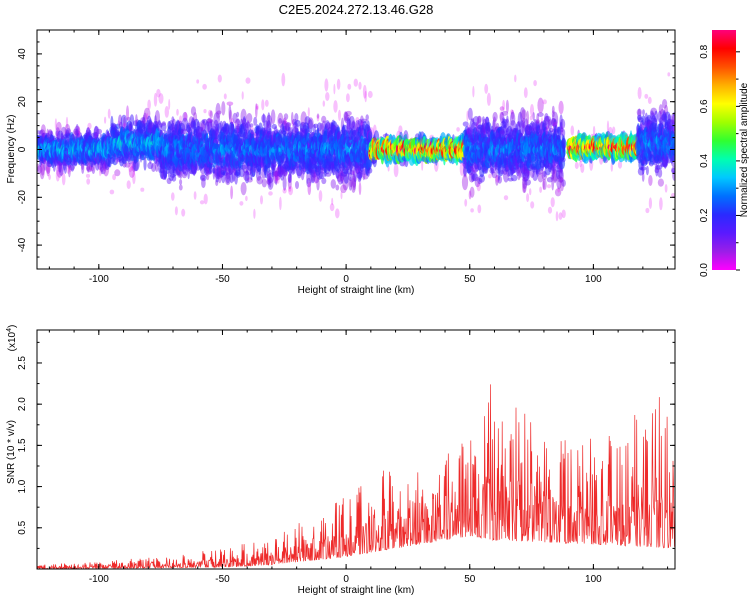 Image resolution: width=750 pixels, height=600 pixels. I want to click on chart-title: C2E5.2024.272.13.46.G28, so click(356, 9).